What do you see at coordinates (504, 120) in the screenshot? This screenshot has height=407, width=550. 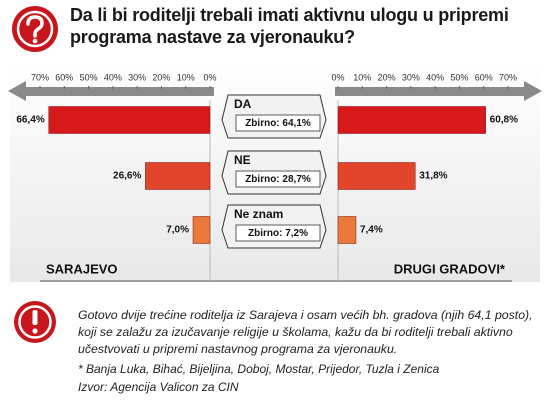 I see `value-label: 60,8%` at bounding box center [504, 120].